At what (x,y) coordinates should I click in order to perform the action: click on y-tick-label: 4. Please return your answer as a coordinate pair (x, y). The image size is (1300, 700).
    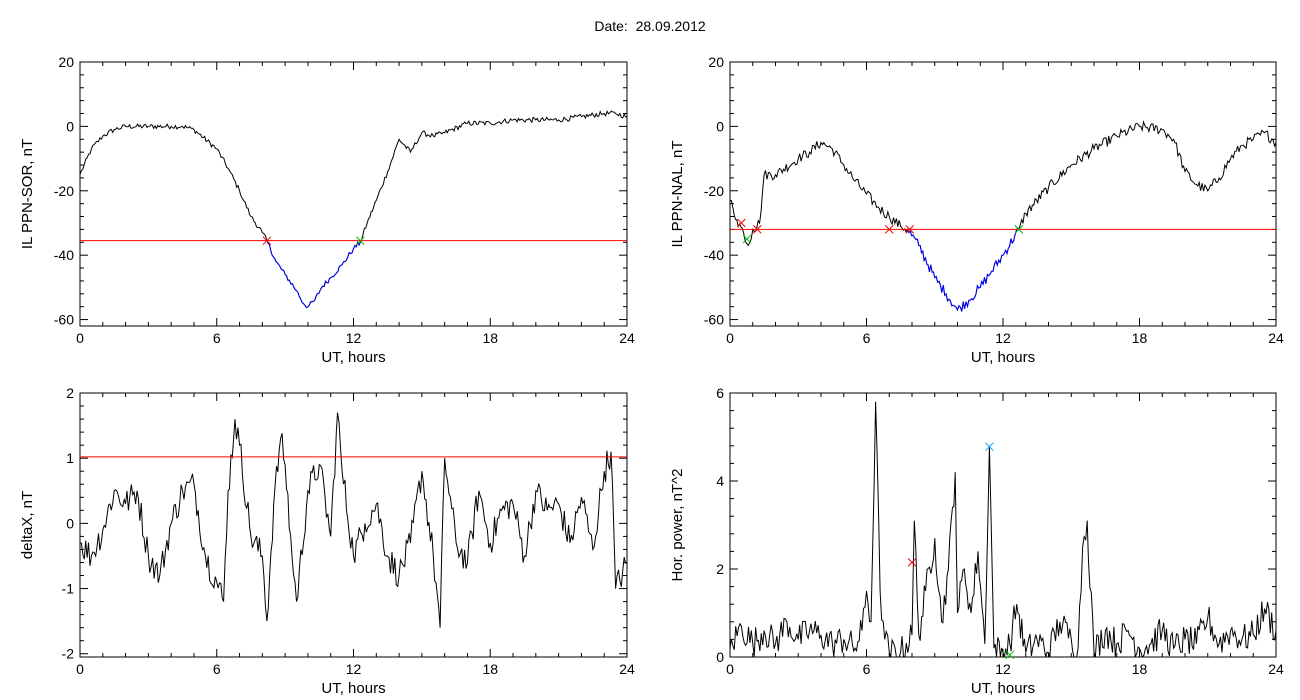
    Looking at the image, I should click on (720, 481).